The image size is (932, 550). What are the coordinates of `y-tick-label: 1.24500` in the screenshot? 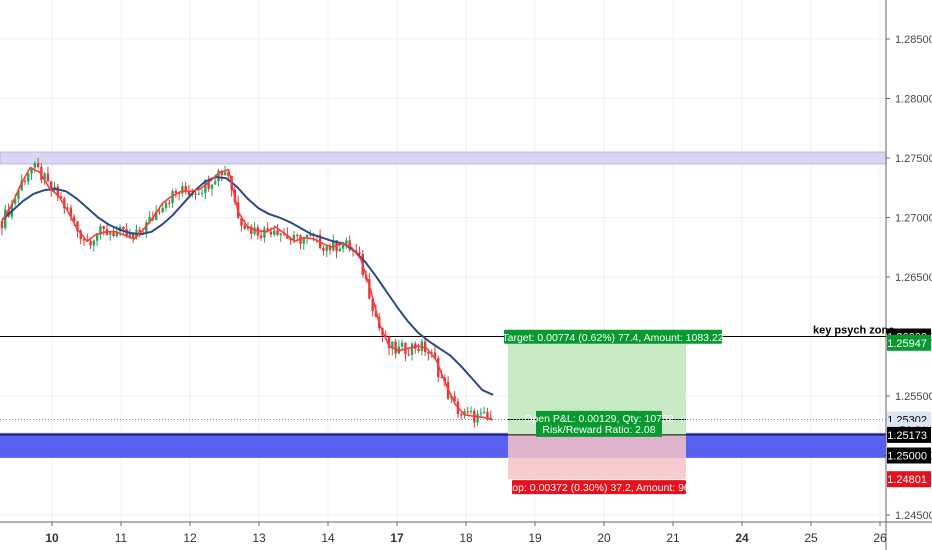 It's located at (913, 516).